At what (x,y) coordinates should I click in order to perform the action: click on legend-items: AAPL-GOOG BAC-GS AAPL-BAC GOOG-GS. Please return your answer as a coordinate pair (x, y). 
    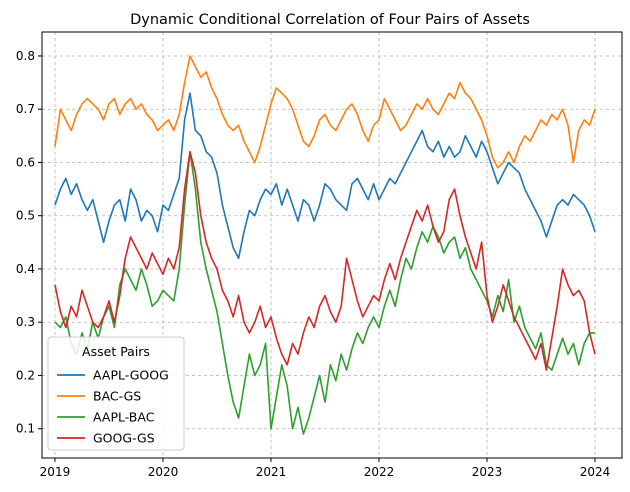
    Looking at the image, I should click on (113, 407).